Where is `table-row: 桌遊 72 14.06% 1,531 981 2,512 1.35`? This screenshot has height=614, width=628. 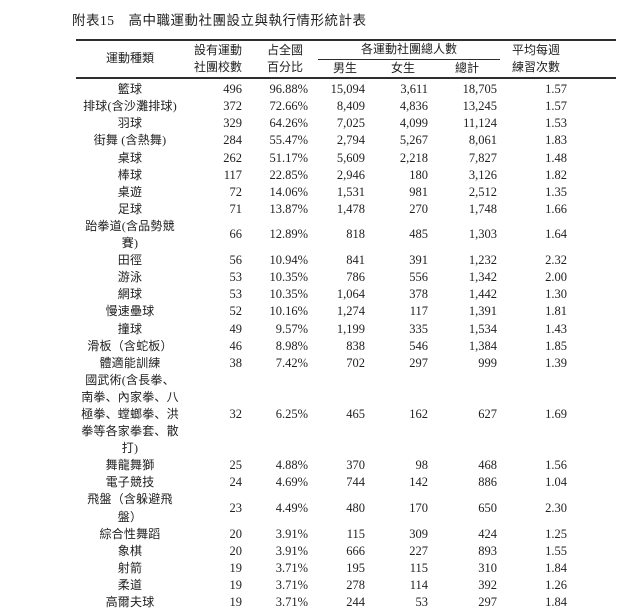 table-row: 桌遊 72 14.06% 1,531 981 2,512 1.35 is located at coordinates (346, 192).